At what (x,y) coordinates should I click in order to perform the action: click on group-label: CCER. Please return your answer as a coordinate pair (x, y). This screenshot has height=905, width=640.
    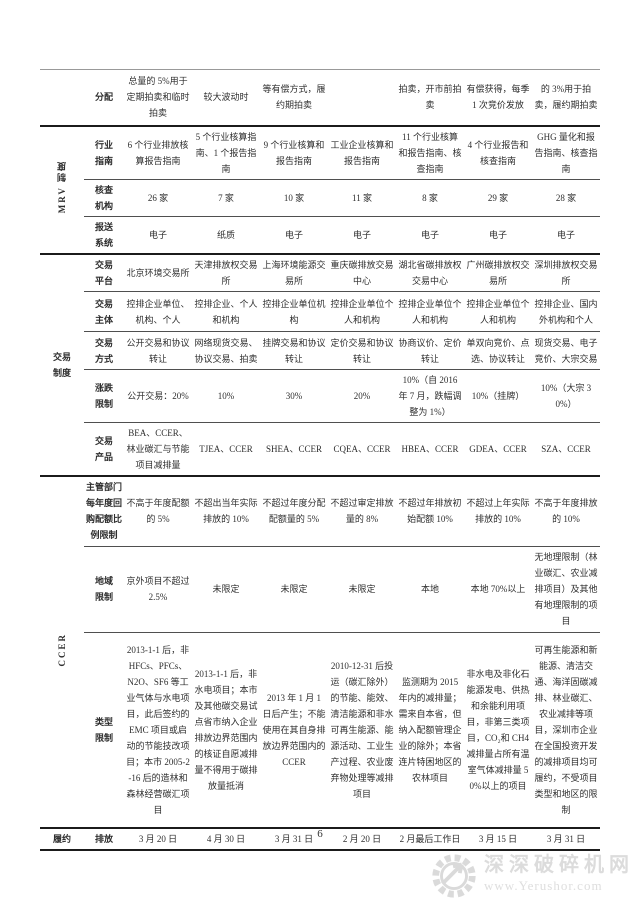
    Looking at the image, I should click on (62, 651).